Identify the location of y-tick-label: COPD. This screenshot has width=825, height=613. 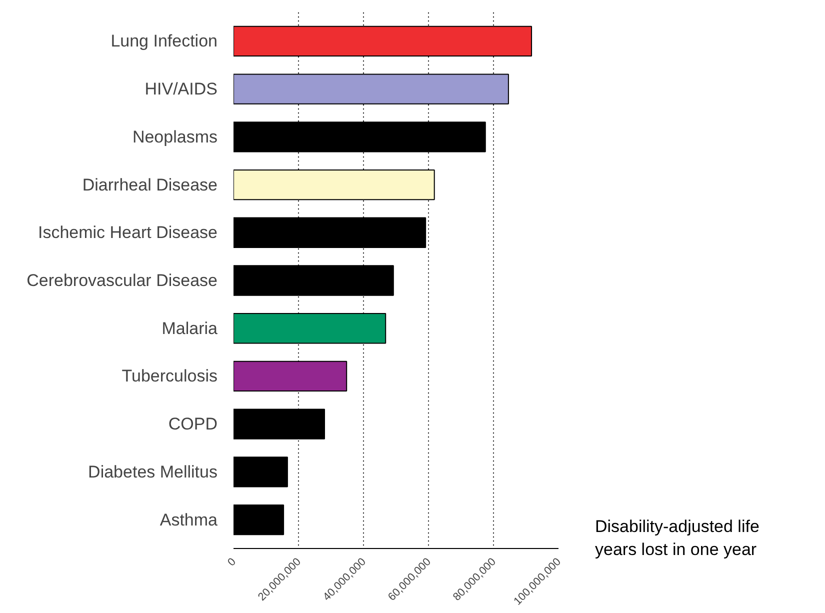
(193, 424).